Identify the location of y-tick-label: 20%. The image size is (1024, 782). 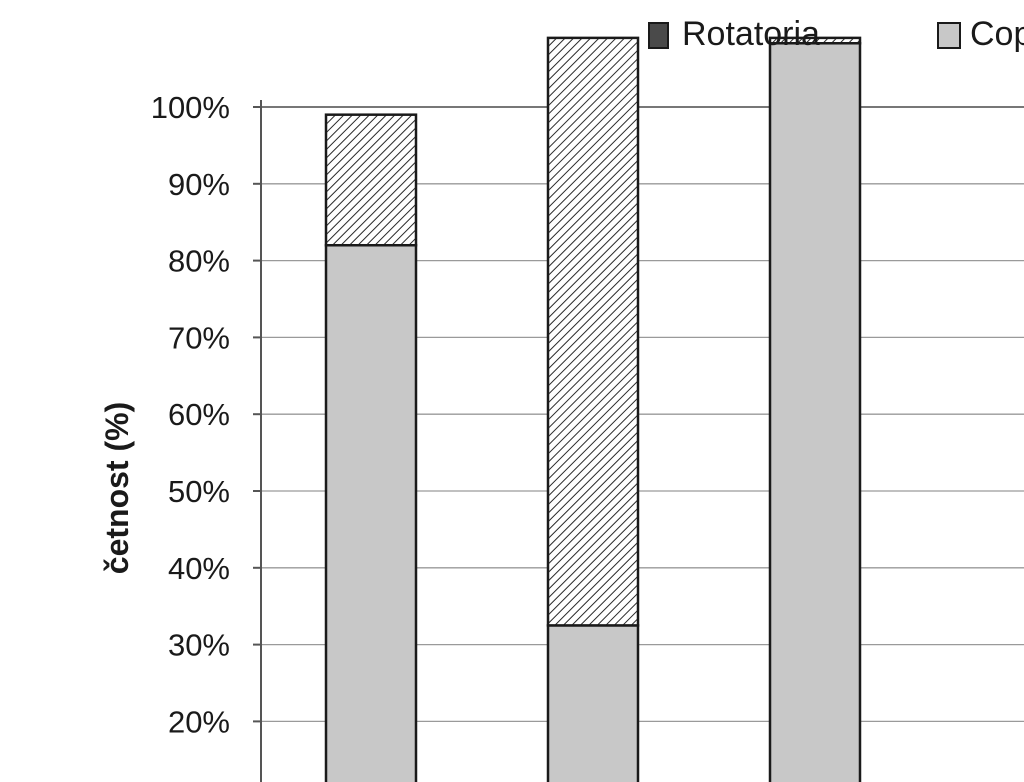
(199, 721).